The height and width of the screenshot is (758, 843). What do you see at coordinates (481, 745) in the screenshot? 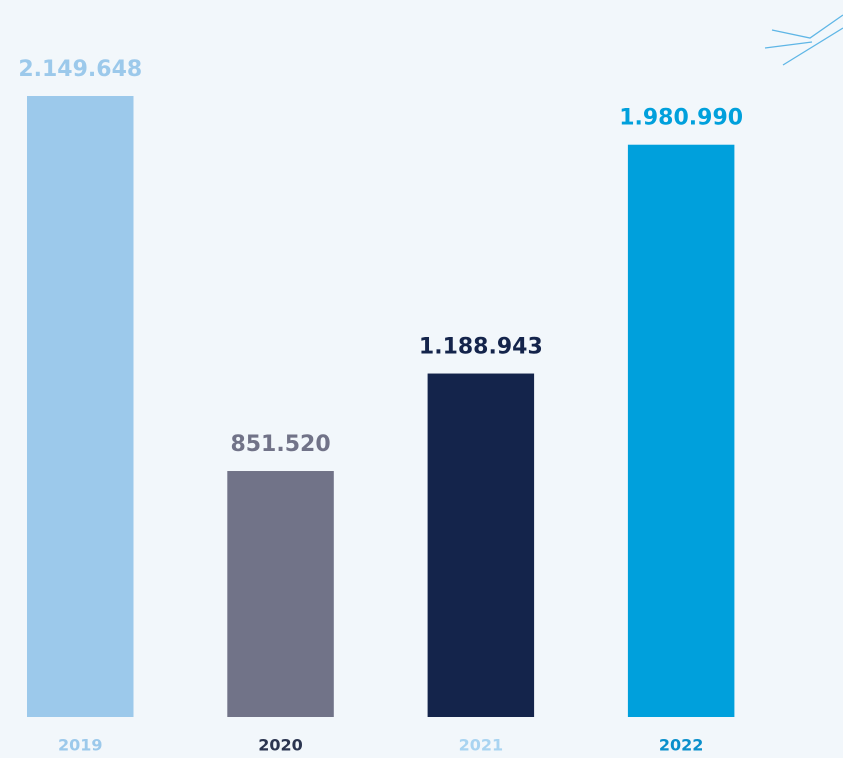
I see `x-tick-label: 2021` at bounding box center [481, 745].